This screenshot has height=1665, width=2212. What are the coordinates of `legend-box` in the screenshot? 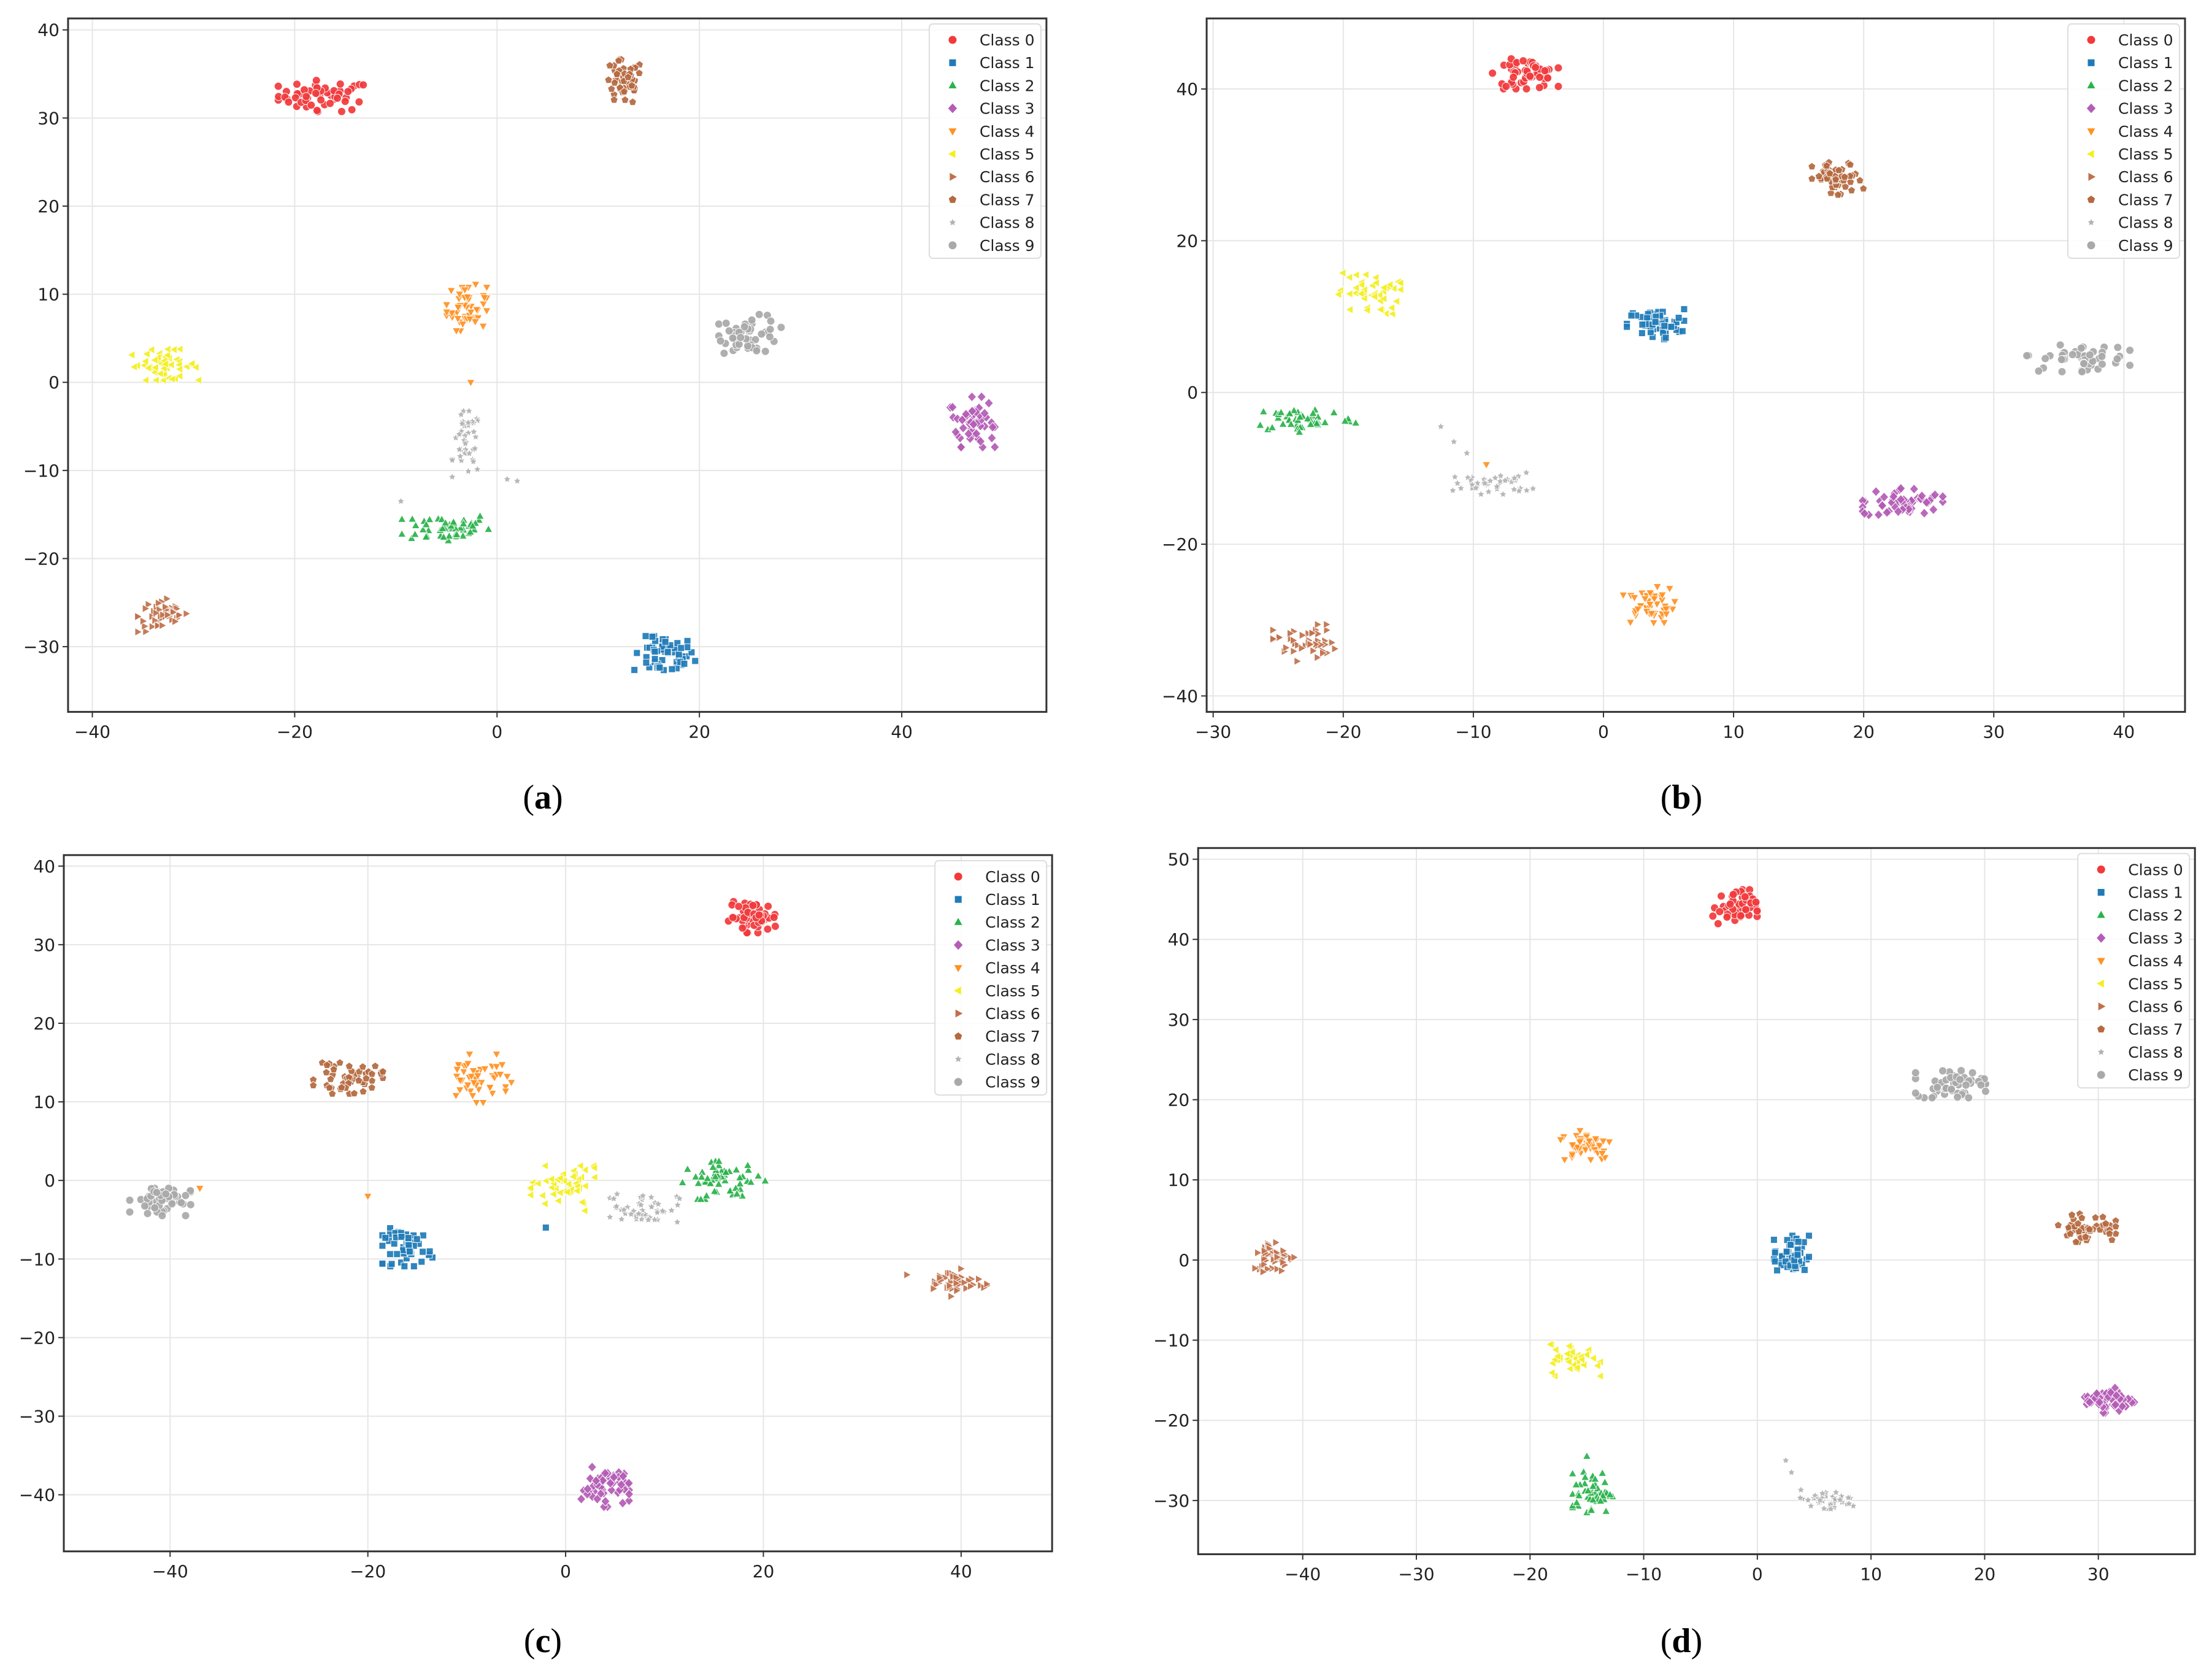 It's located at (2134, 971).